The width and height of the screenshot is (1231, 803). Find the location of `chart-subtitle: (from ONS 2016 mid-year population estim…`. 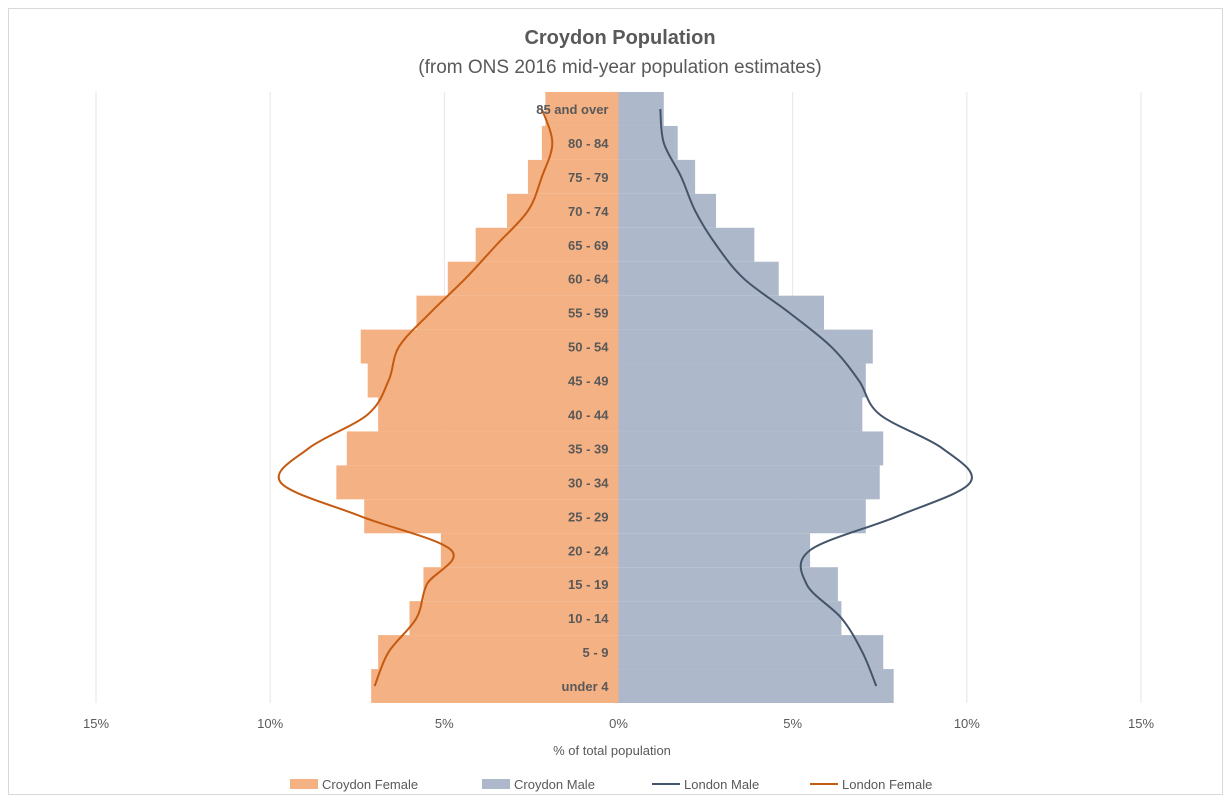

chart-subtitle: (from ONS 2016 mid-year population estim… is located at coordinates (619, 67).